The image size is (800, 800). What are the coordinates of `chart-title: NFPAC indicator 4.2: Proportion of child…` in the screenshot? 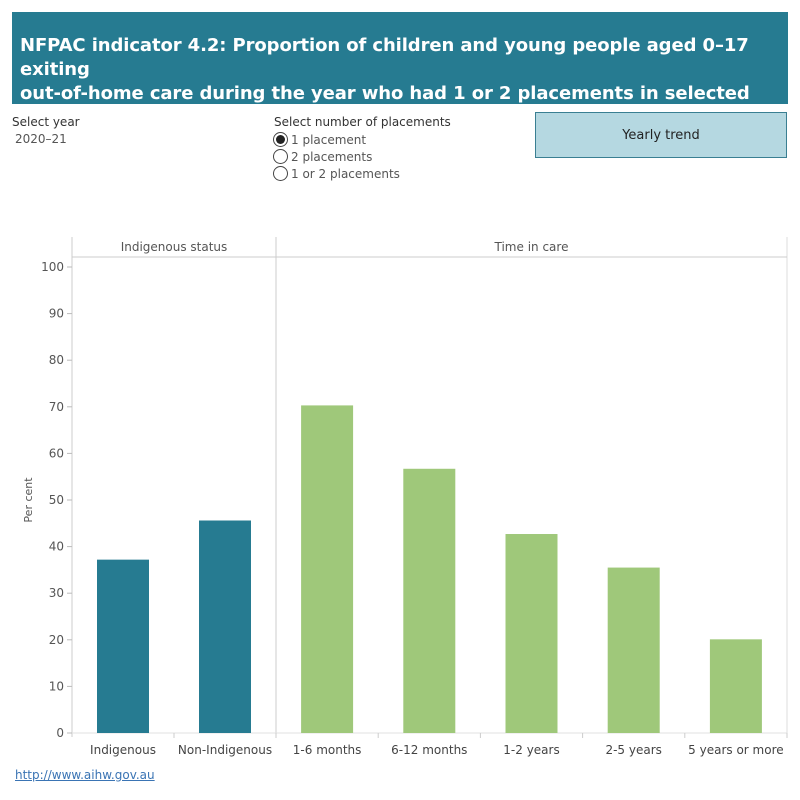 It's located at (404, 82).